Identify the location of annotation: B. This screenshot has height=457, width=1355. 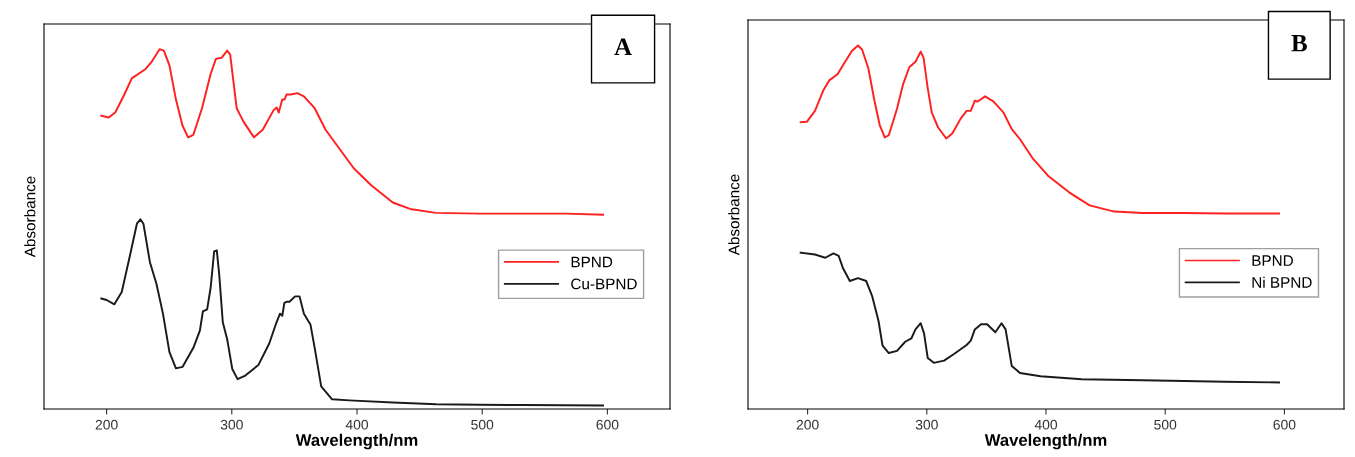
(1299, 43).